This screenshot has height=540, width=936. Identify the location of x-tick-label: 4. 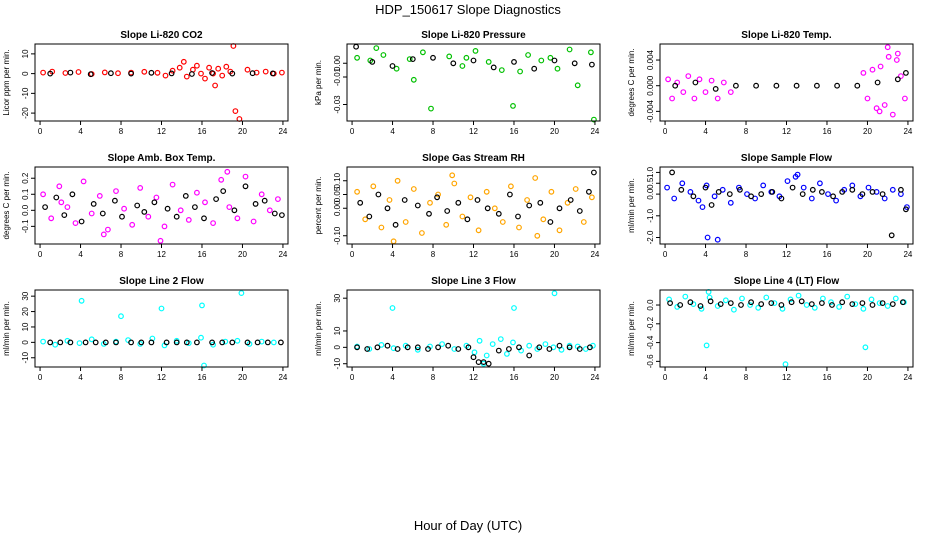
(80, 131).